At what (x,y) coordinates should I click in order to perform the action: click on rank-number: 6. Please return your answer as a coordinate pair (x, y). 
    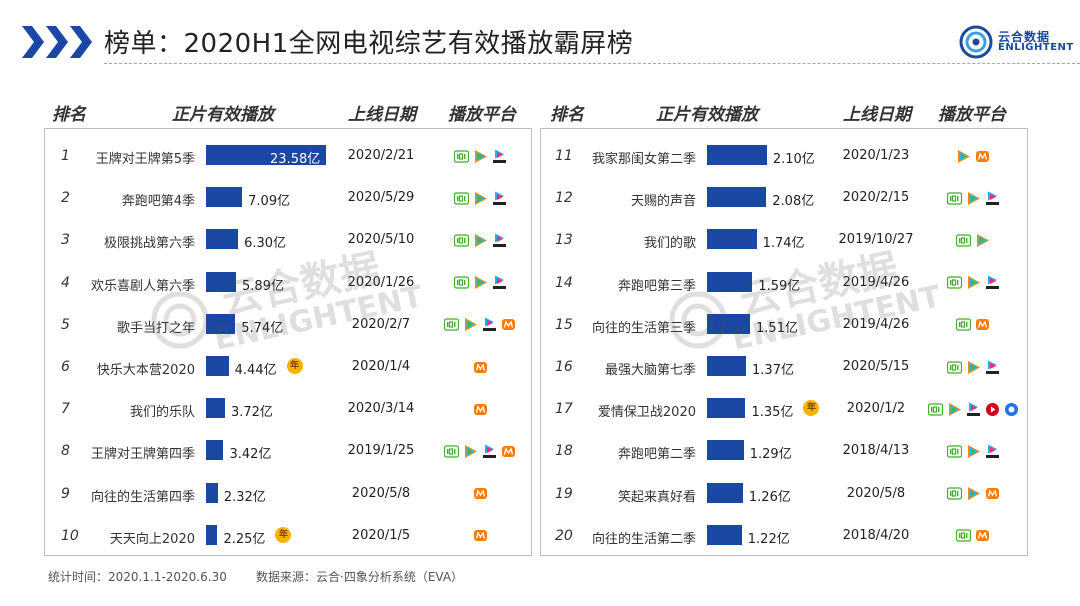
    Looking at the image, I should click on (65, 367).